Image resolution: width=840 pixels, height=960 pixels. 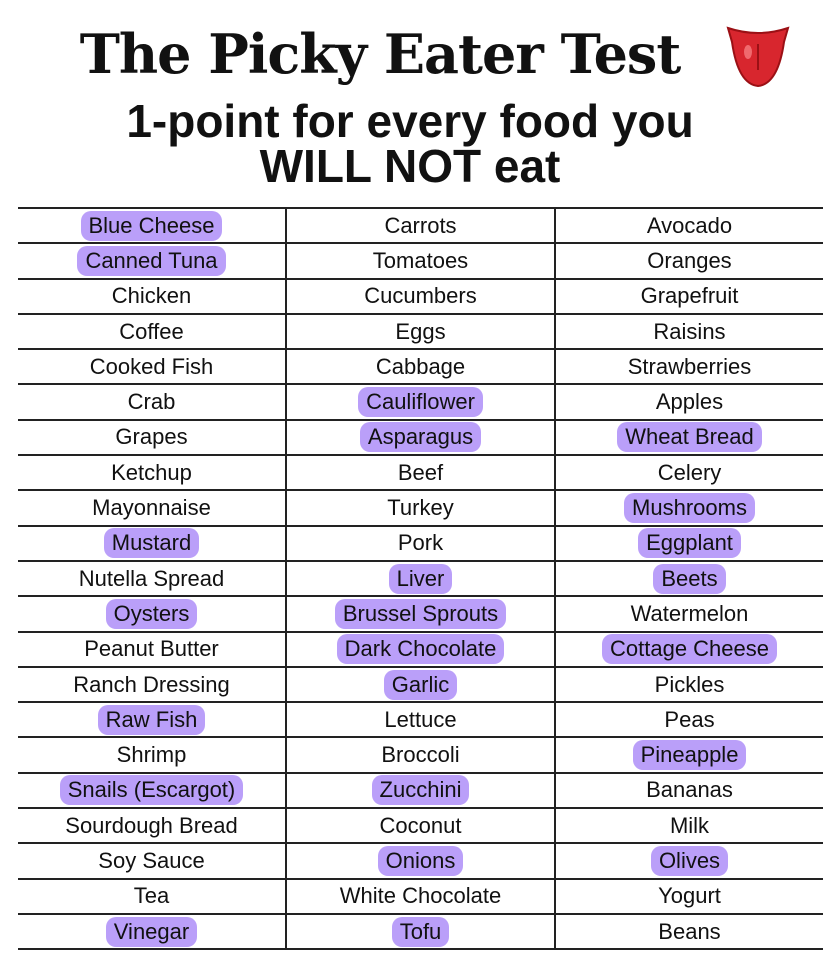 I want to click on food-item: Pickles, so click(x=689, y=684).